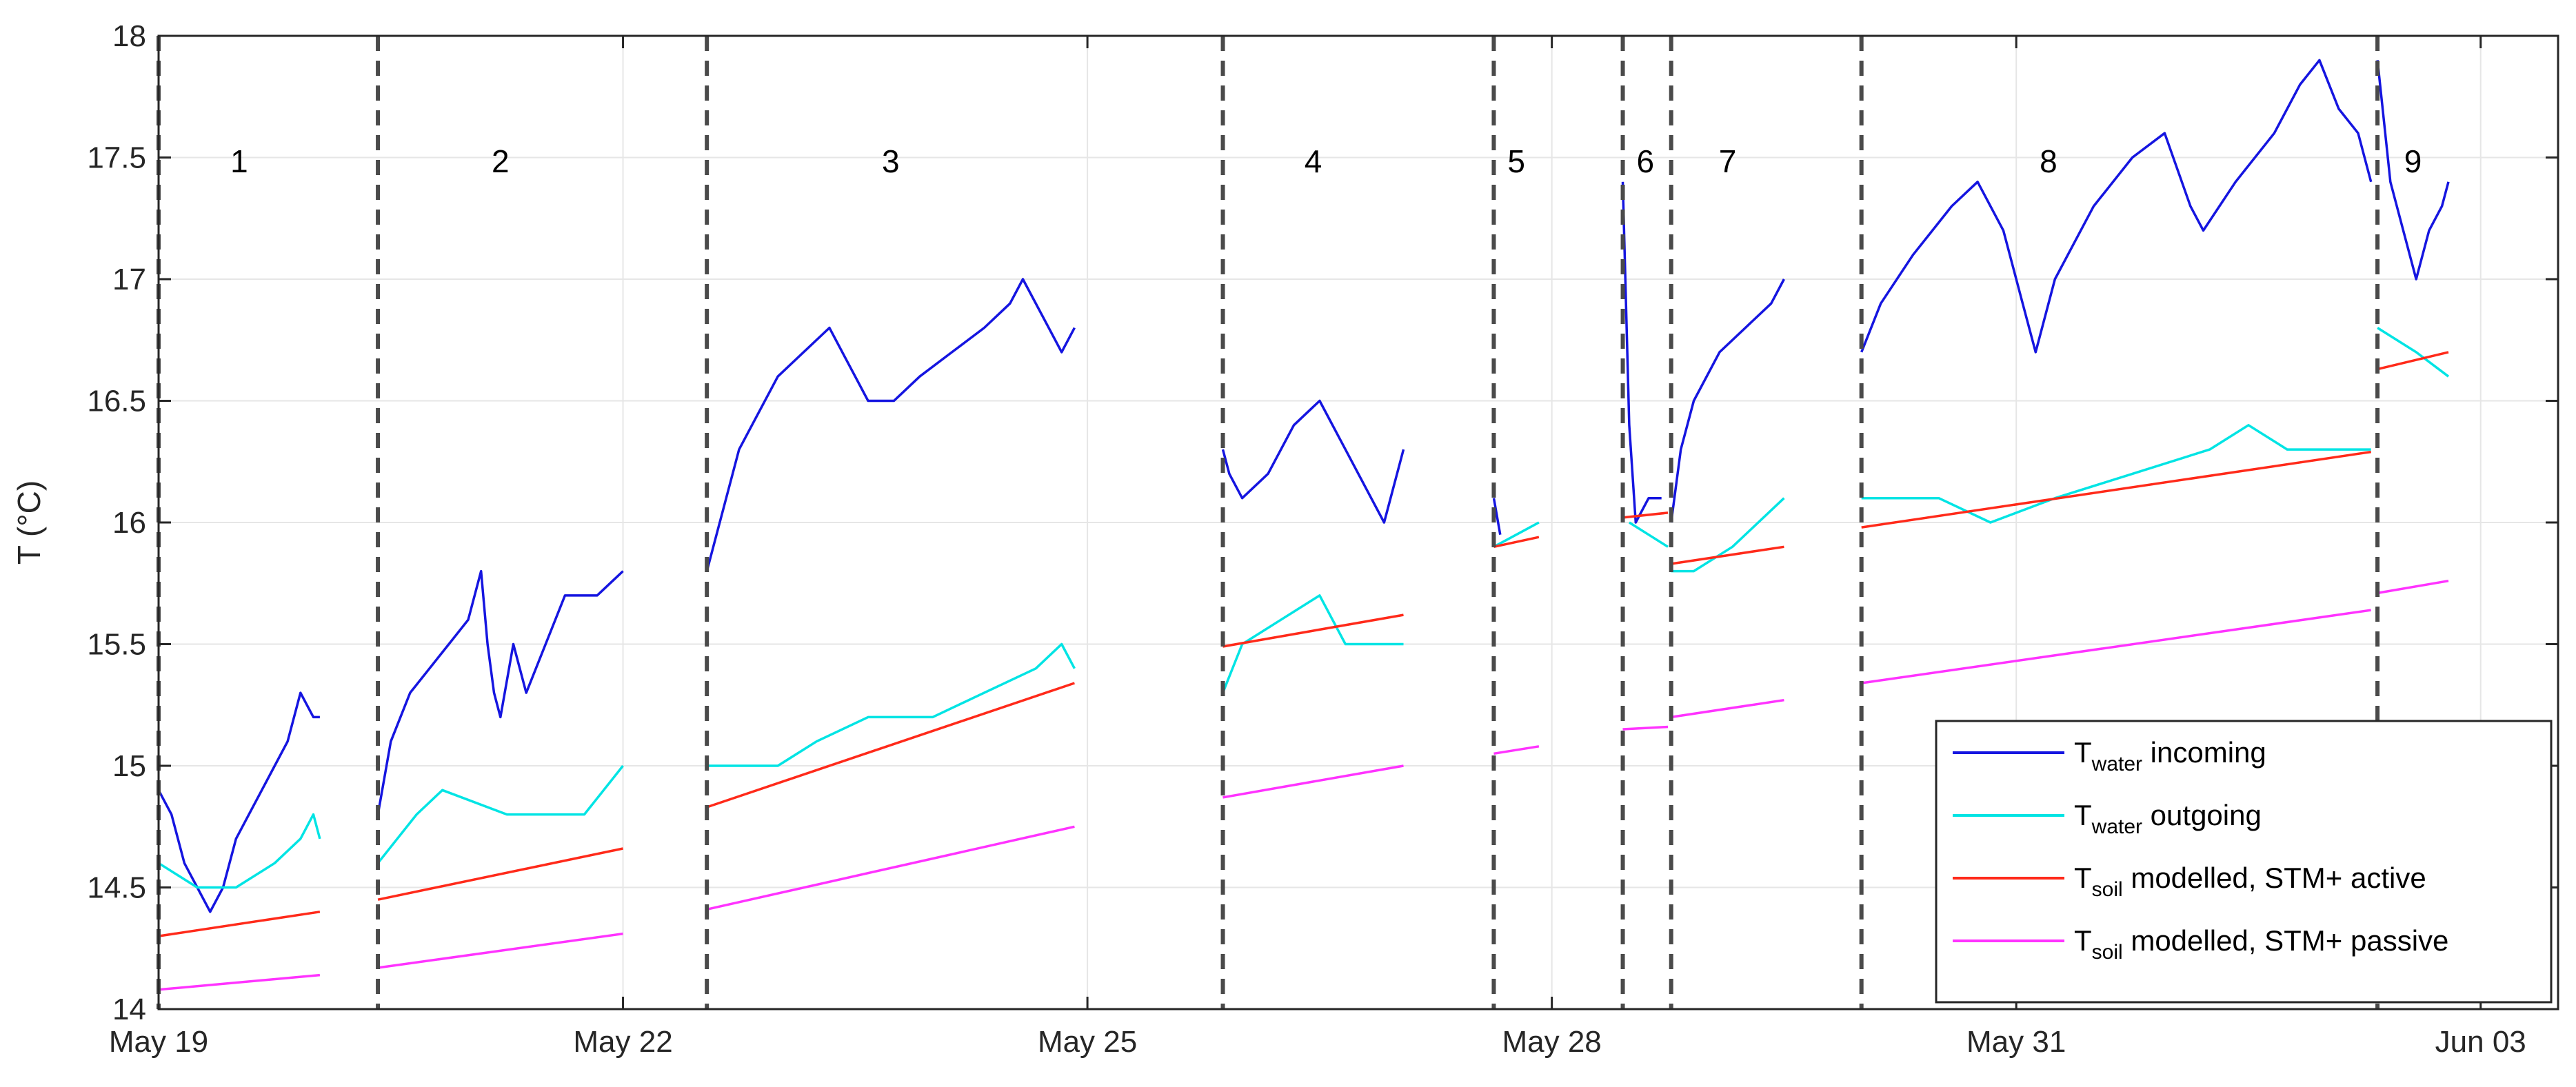 This screenshot has width=2576, height=1087. I want to click on y-axis-title: T (°C), so click(29, 522).